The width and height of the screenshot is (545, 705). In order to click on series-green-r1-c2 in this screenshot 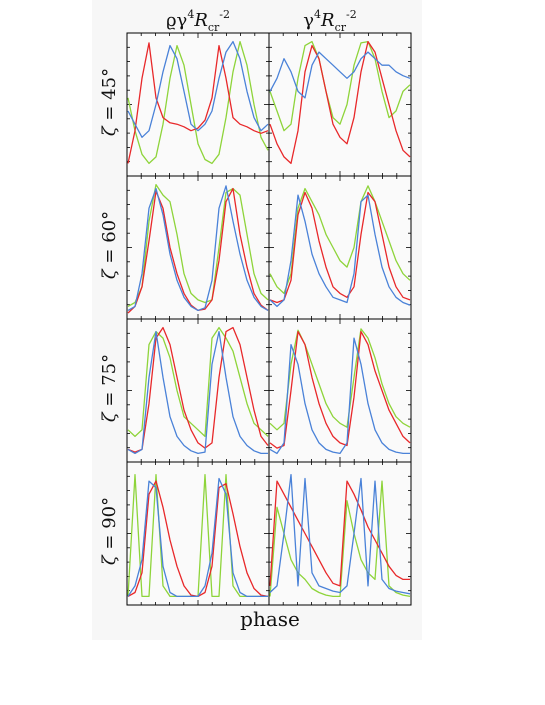, I will do `click(340, 86)`.